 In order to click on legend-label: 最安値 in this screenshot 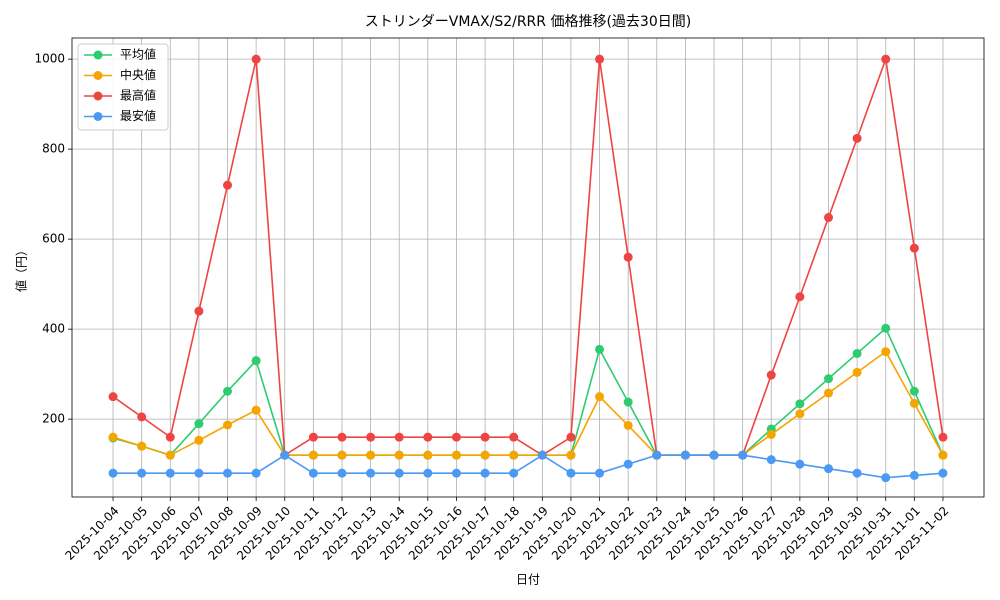, I will do `click(138, 115)`.